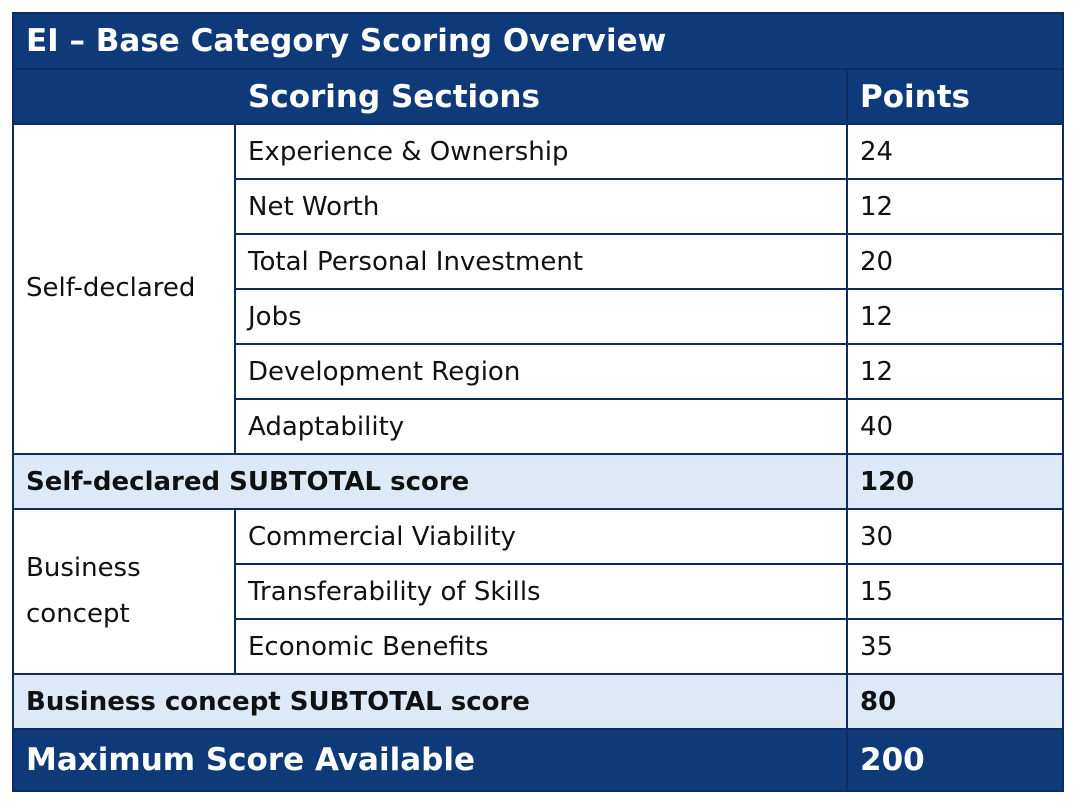 The image size is (1080, 810). I want to click on section-points: 15, so click(955, 591).